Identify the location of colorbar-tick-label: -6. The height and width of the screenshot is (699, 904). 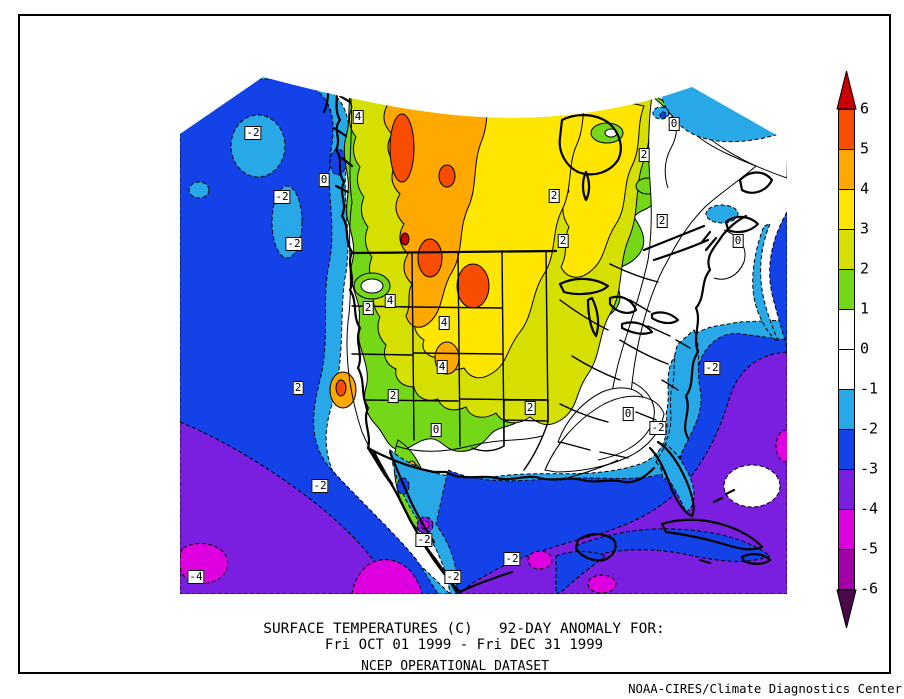
(869, 588).